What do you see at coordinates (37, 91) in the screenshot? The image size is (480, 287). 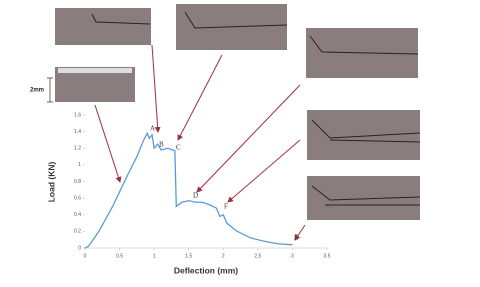 I see `scale-note: 2mm` at bounding box center [37, 91].